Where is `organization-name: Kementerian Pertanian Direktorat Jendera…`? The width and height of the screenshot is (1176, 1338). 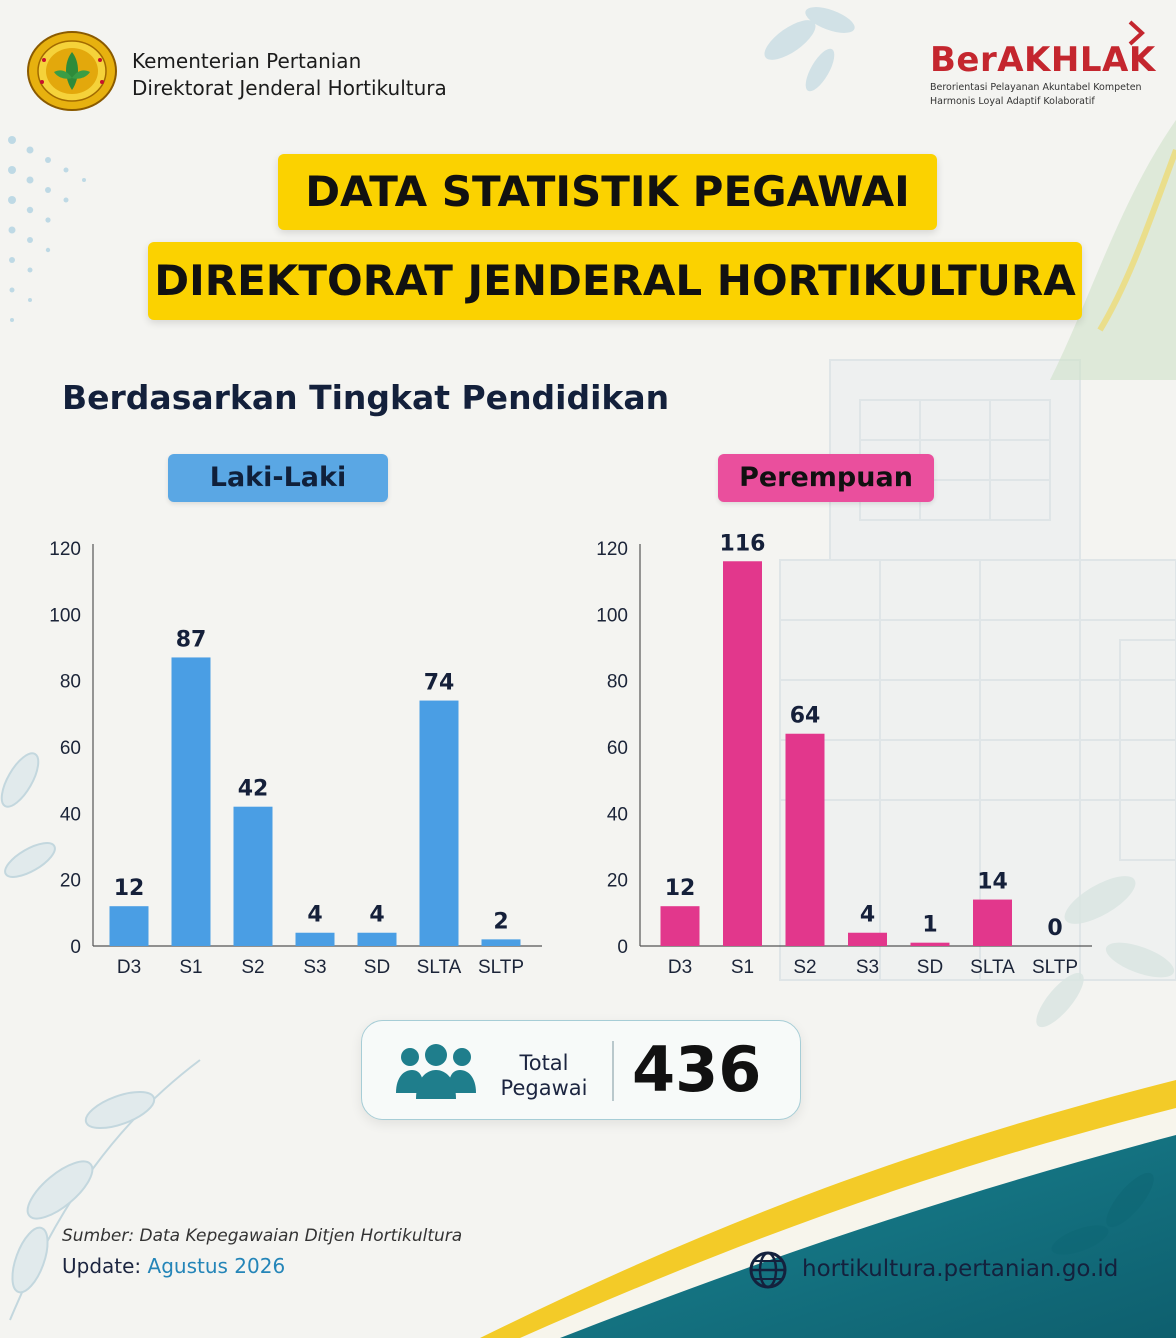
organization-name: Kementerian Pertanian Direktorat Jendera… is located at coordinates (289, 75).